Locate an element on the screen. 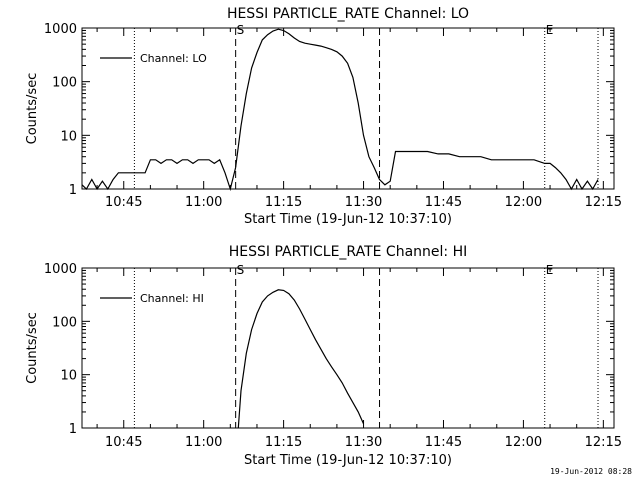  x-axis-label-lo: Start Time (19-Jun-12 10:37:10) is located at coordinates (348, 219).